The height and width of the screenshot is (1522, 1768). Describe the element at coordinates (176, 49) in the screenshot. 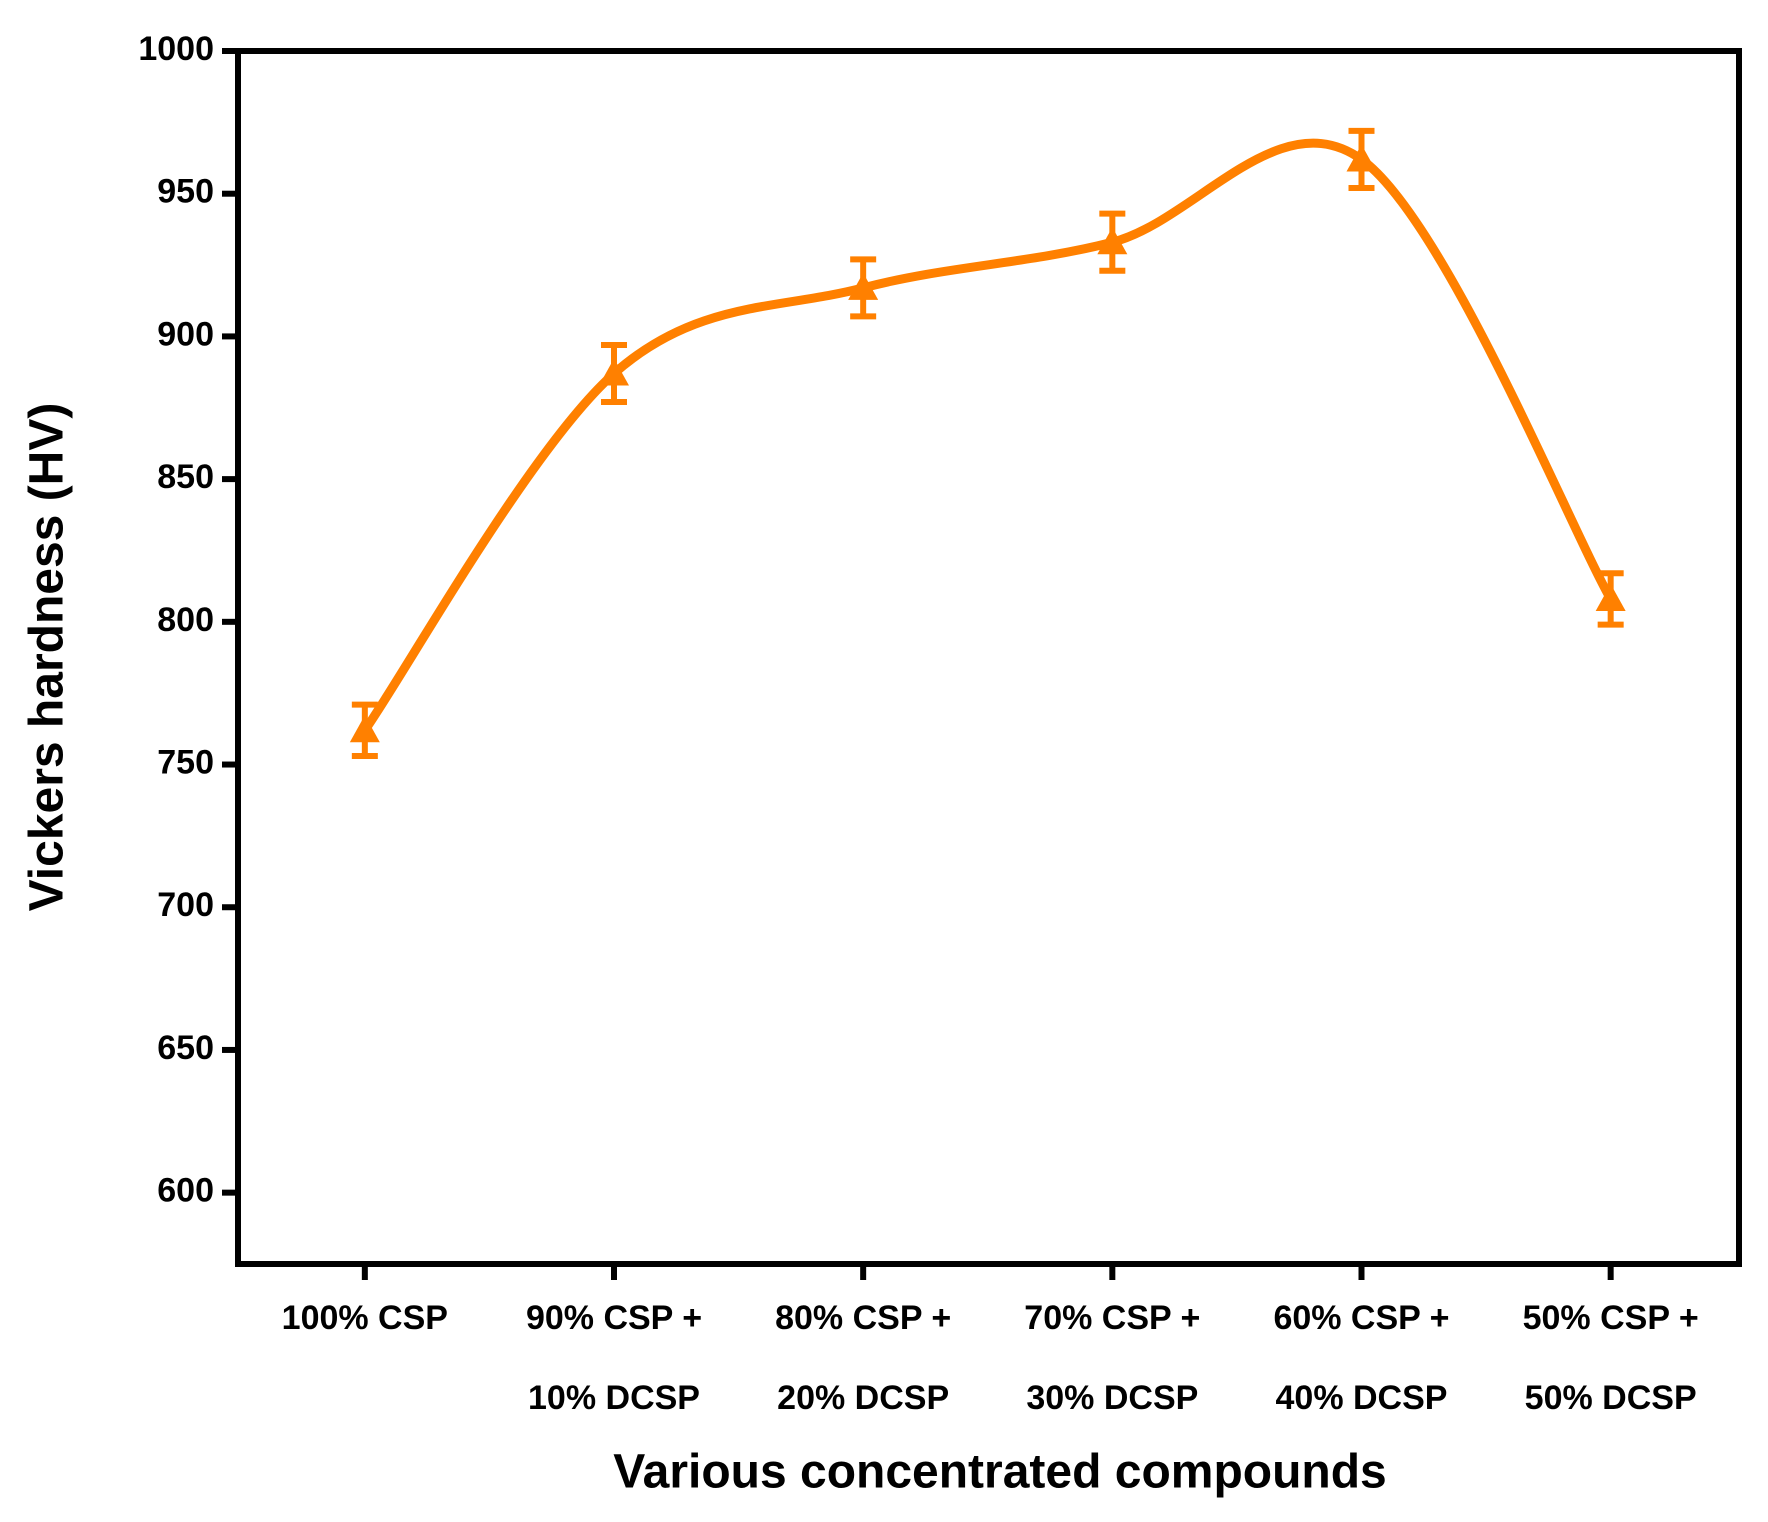

I see `y-tick-label: 1000` at that location.